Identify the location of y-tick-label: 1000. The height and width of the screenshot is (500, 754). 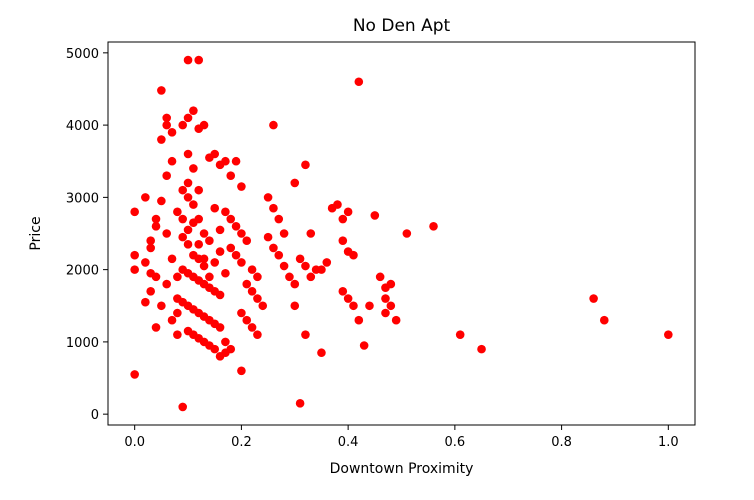
(82, 343).